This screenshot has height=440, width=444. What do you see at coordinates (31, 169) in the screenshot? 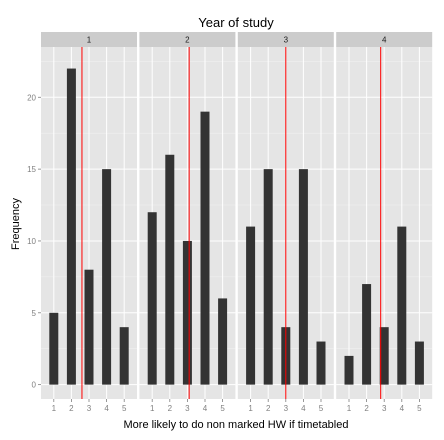
I see `y-tick-label: 15` at bounding box center [31, 169].